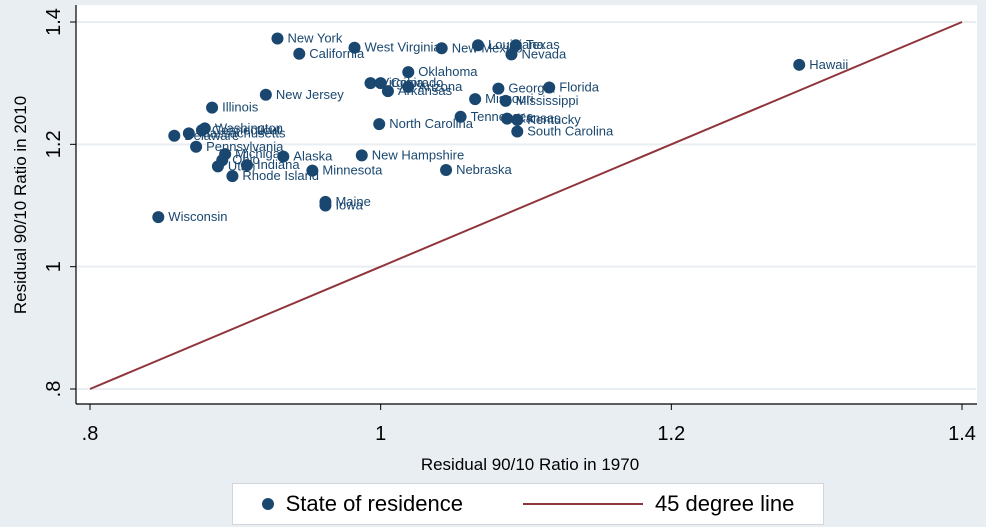 This screenshot has height=527, width=986. What do you see at coordinates (724, 503) in the screenshot?
I see `legend-line-label: 45 degree line` at bounding box center [724, 503].